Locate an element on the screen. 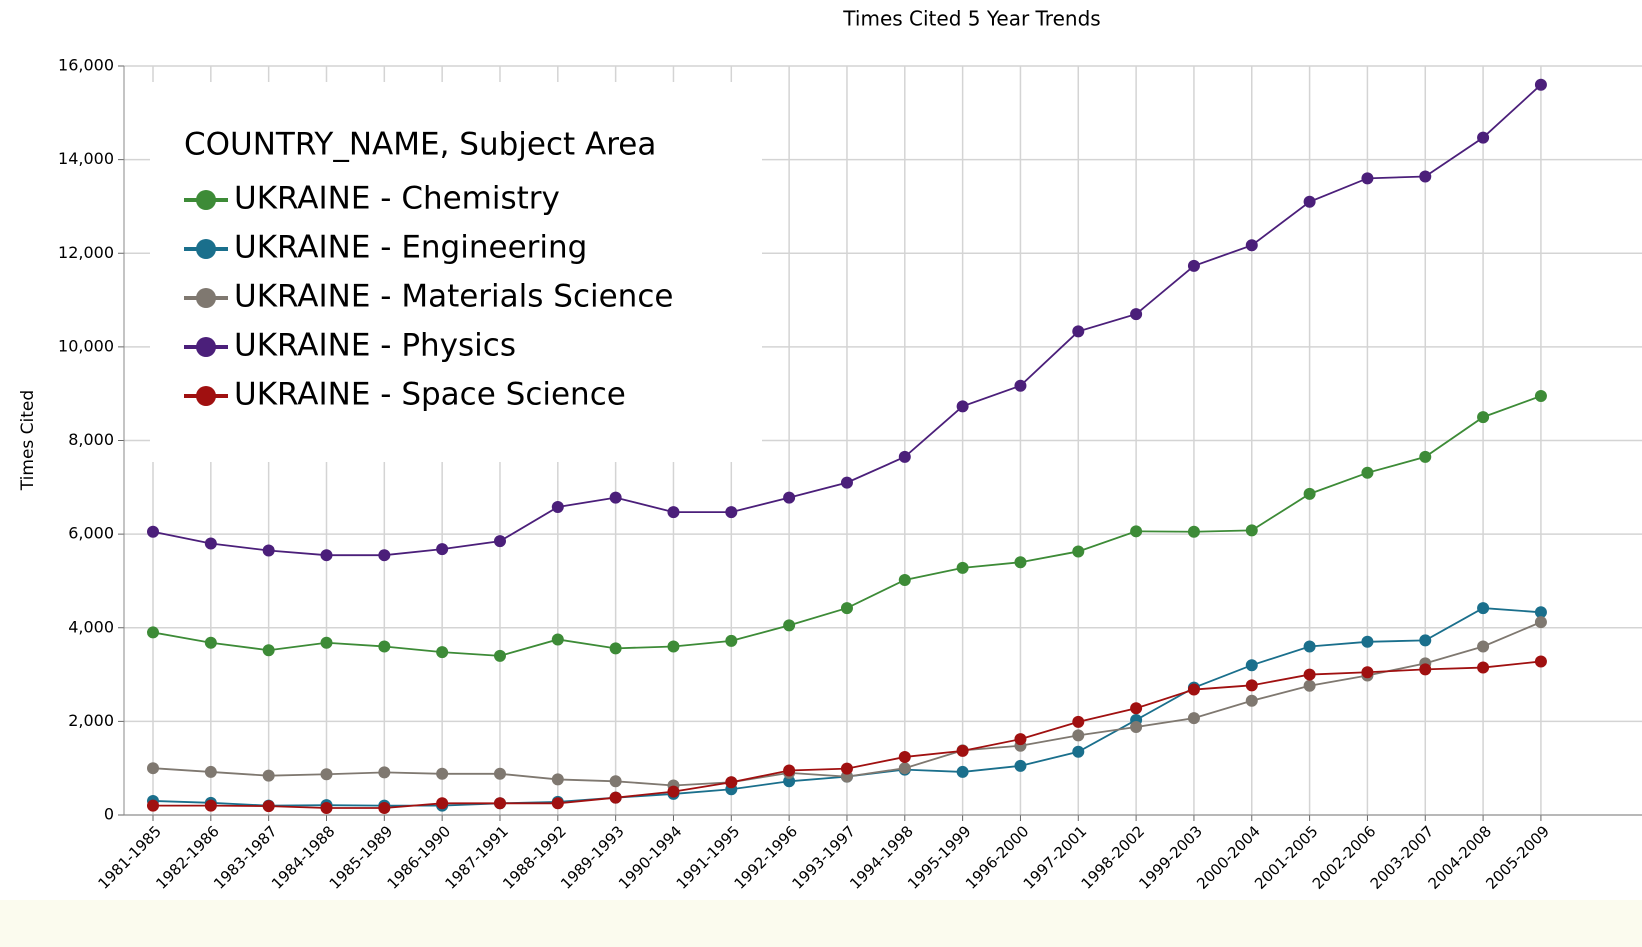 The width and height of the screenshot is (1642, 947). legend-label: UKRAINE - Physics is located at coordinates (375, 346).